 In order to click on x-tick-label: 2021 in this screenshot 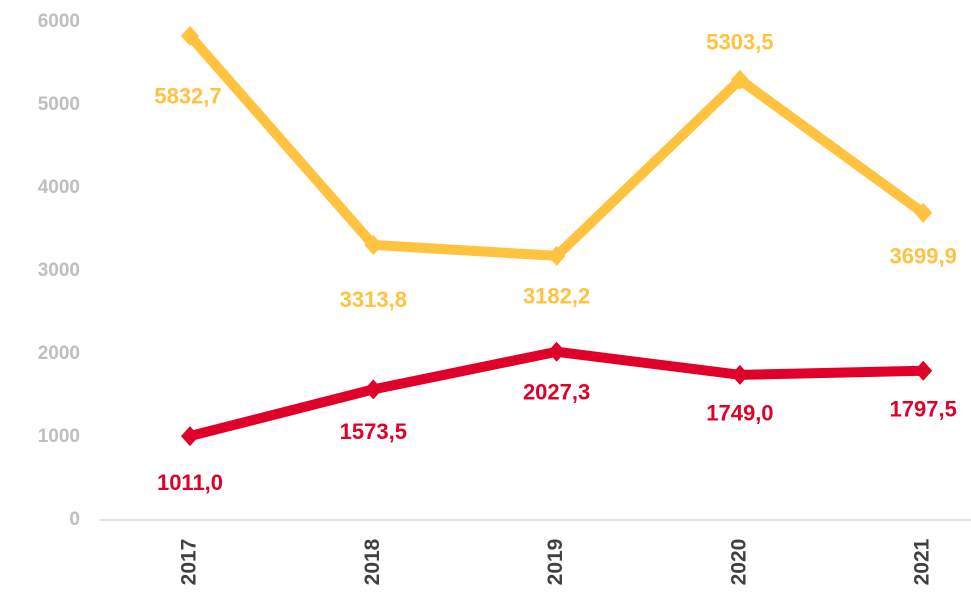, I will do `click(922, 561)`.